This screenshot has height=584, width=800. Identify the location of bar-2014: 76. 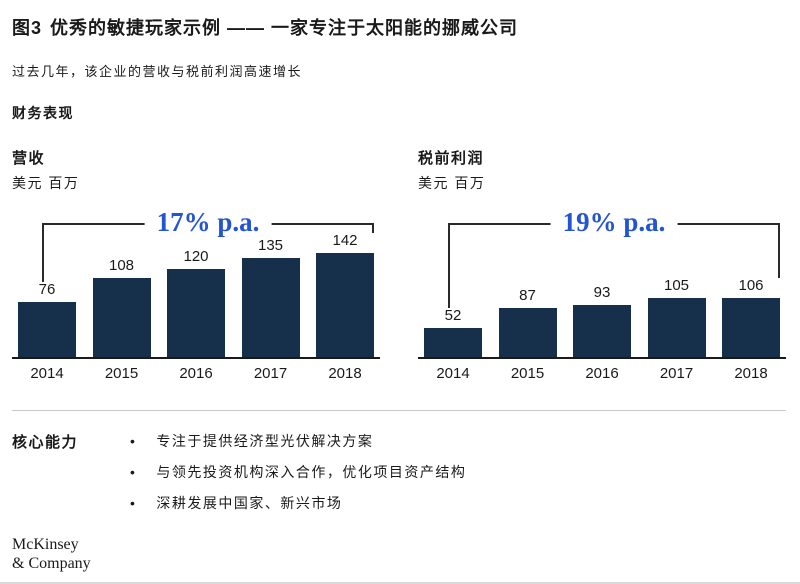
(47, 319).